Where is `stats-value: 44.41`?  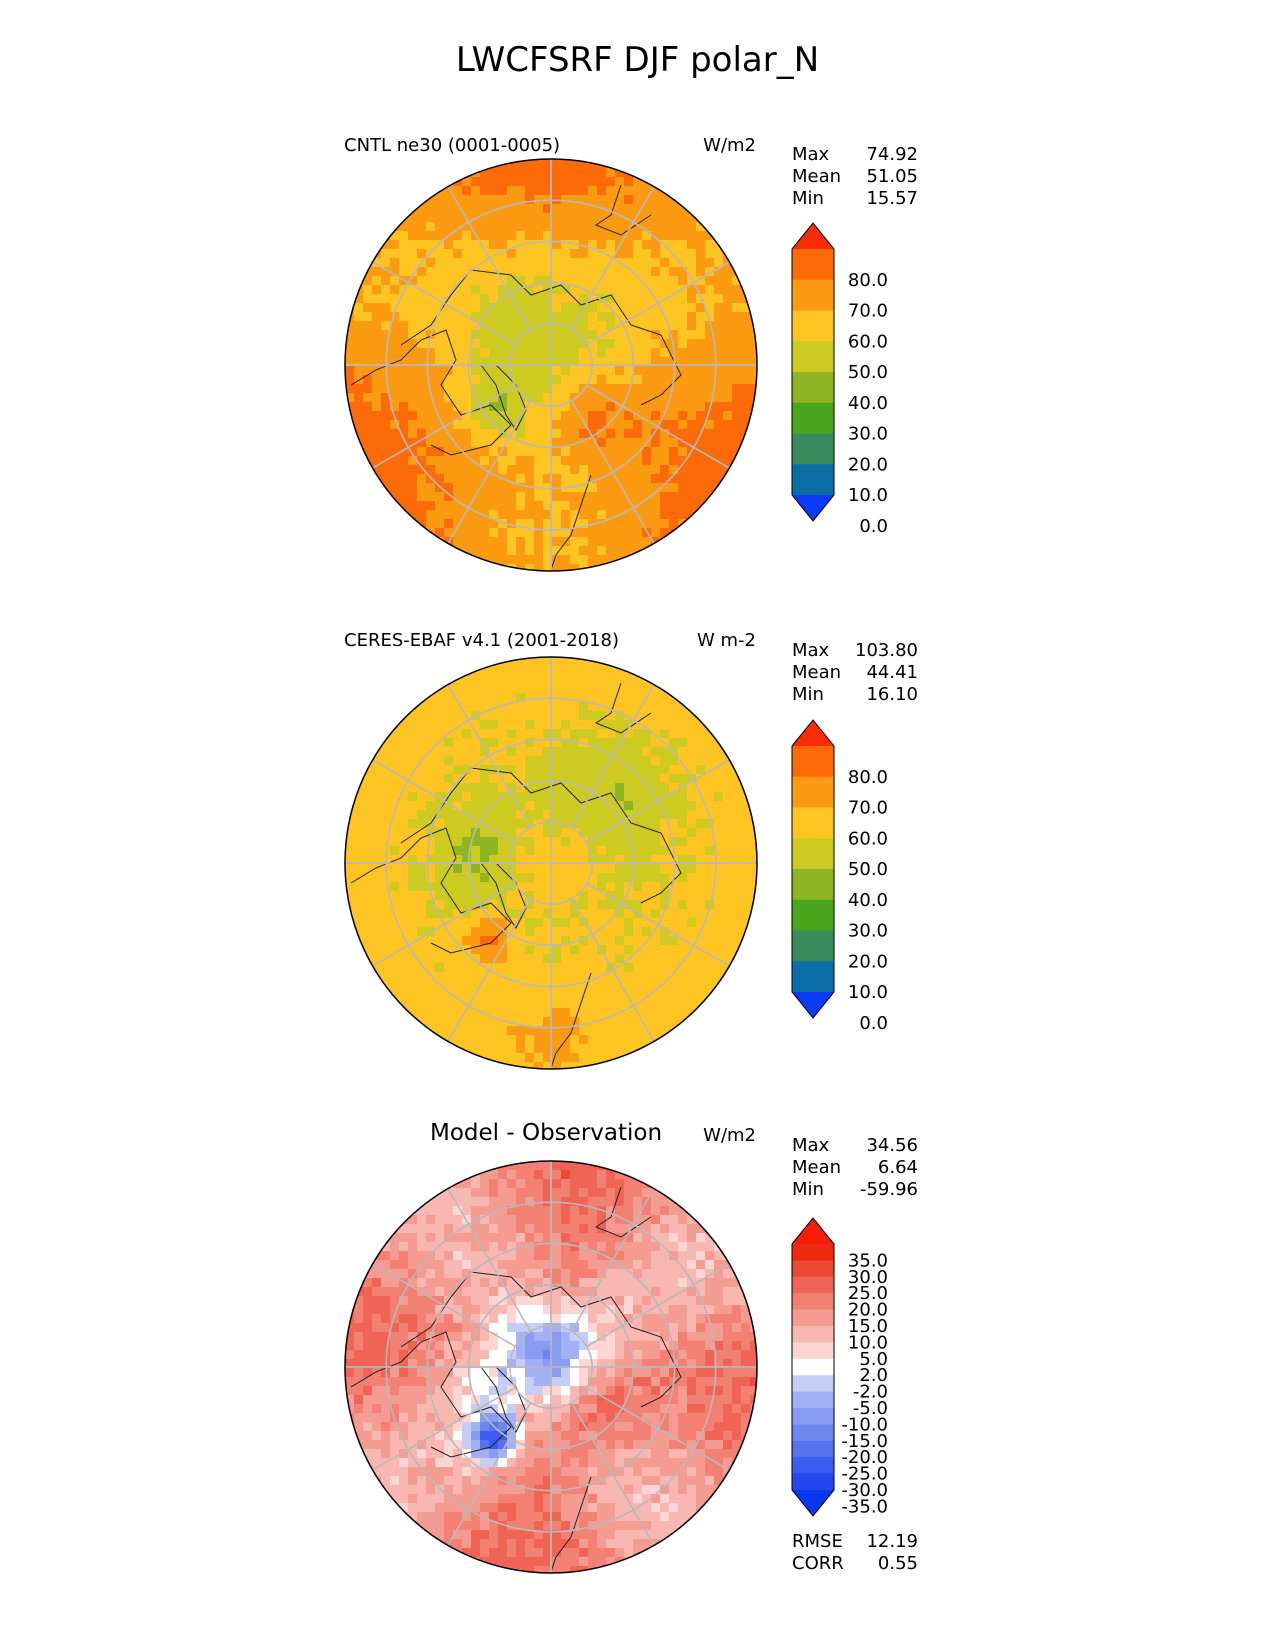
stats-value: 44.41 is located at coordinates (892, 672).